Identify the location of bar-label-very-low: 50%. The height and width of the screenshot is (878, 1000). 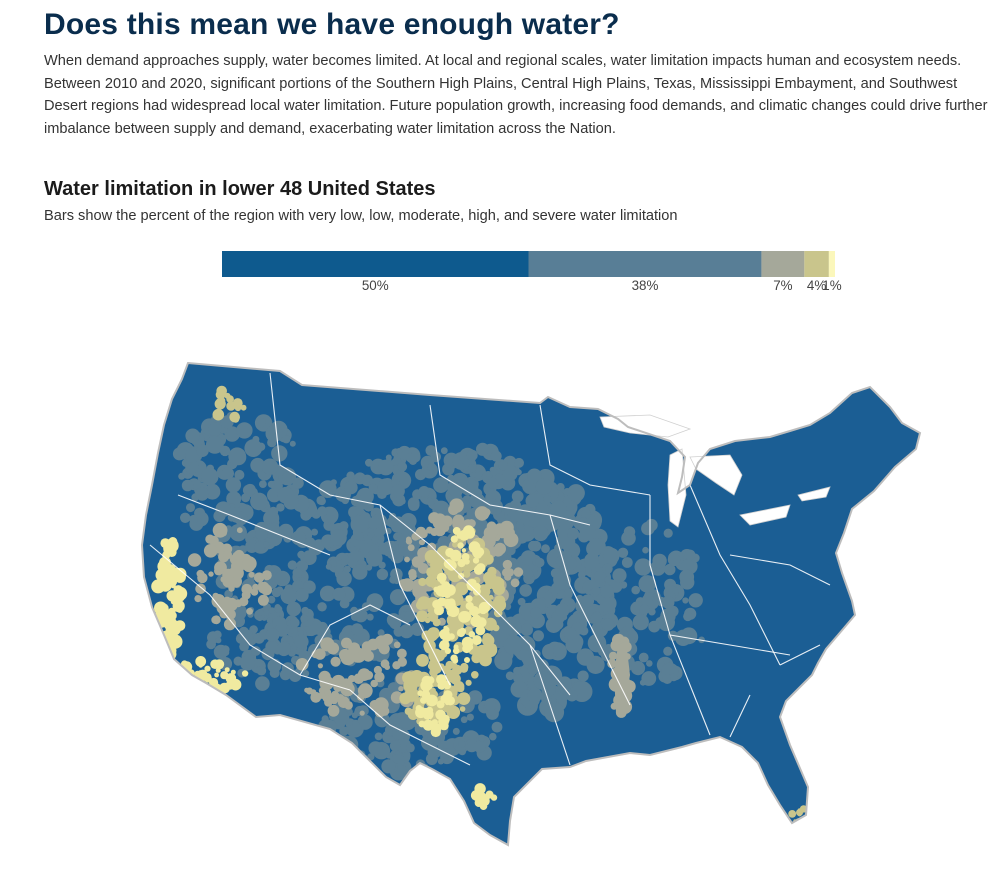
(375, 285).